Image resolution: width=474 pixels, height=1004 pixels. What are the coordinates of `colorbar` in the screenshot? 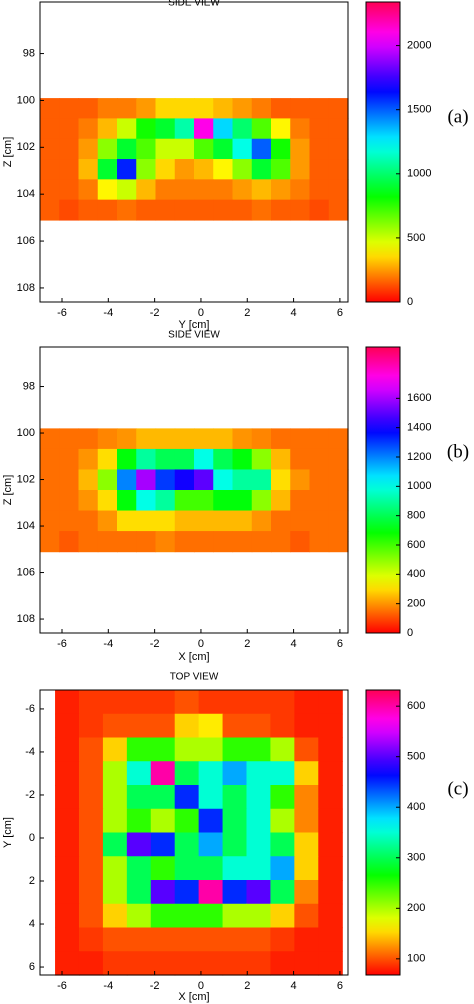 It's located at (383, 490).